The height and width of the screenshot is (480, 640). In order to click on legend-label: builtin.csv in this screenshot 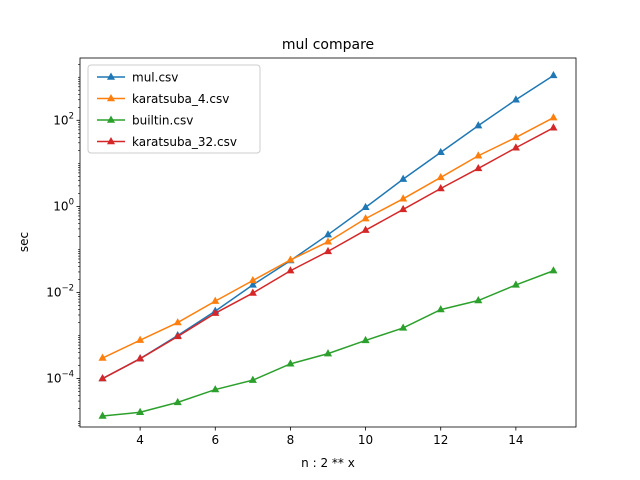, I will do `click(162, 121)`.